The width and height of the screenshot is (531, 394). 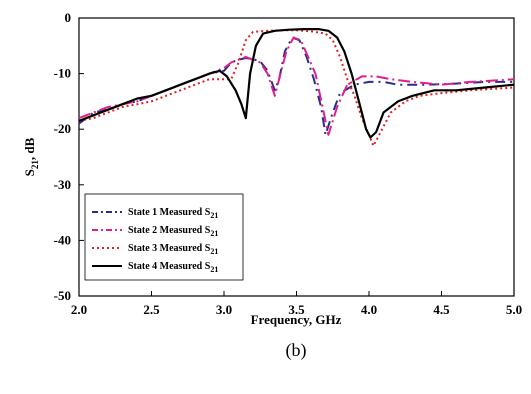 What do you see at coordinates (173, 267) in the screenshot?
I see `legend-label-state-4: State 4 Measured S21` at bounding box center [173, 267].